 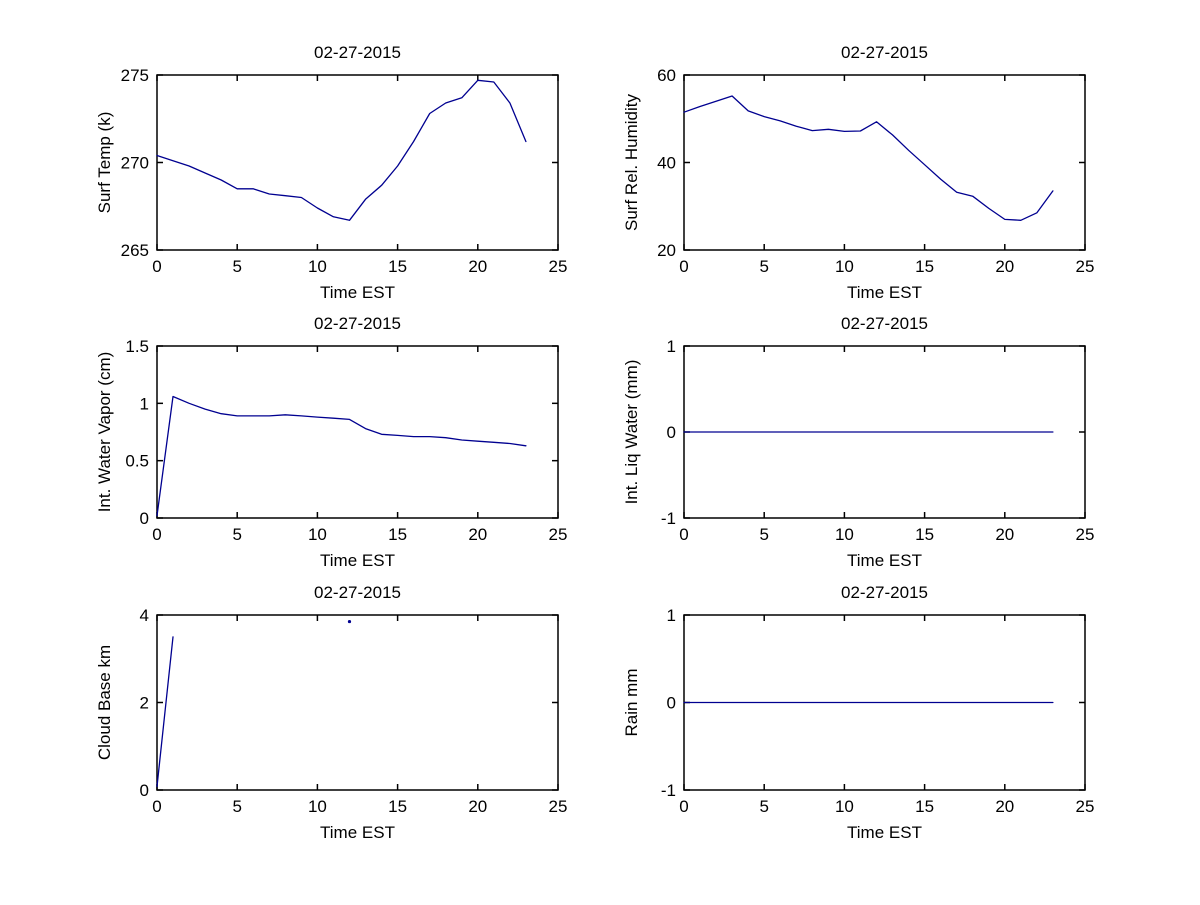 I want to click on y-tick-label: 60, so click(x=666, y=75).